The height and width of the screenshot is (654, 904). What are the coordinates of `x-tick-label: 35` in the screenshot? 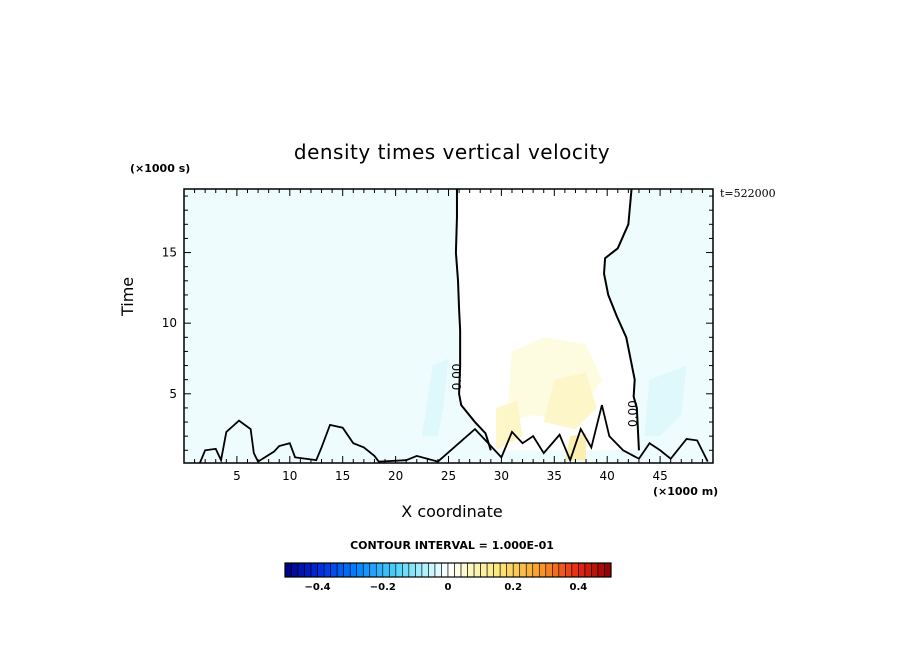 It's located at (554, 476).